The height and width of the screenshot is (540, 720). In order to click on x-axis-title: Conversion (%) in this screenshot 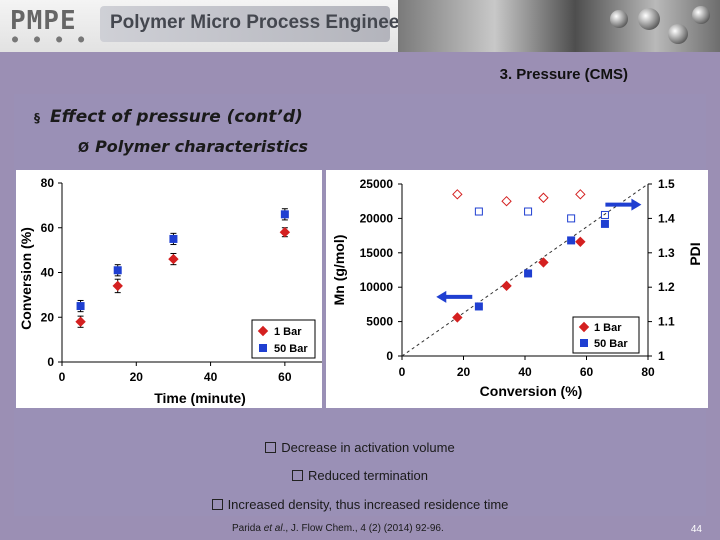, I will do `click(531, 391)`.